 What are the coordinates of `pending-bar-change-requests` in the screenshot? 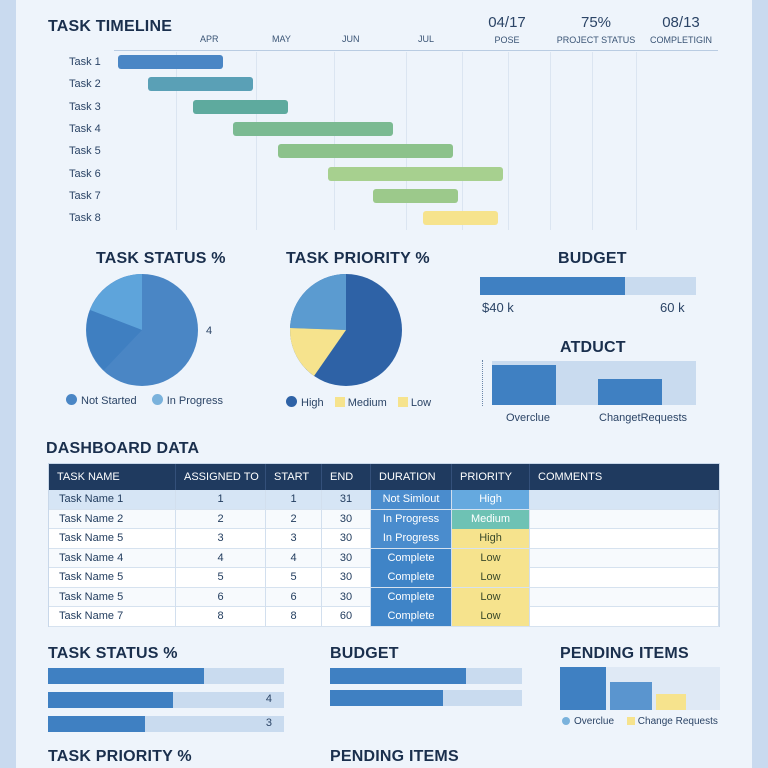 It's located at (671, 702).